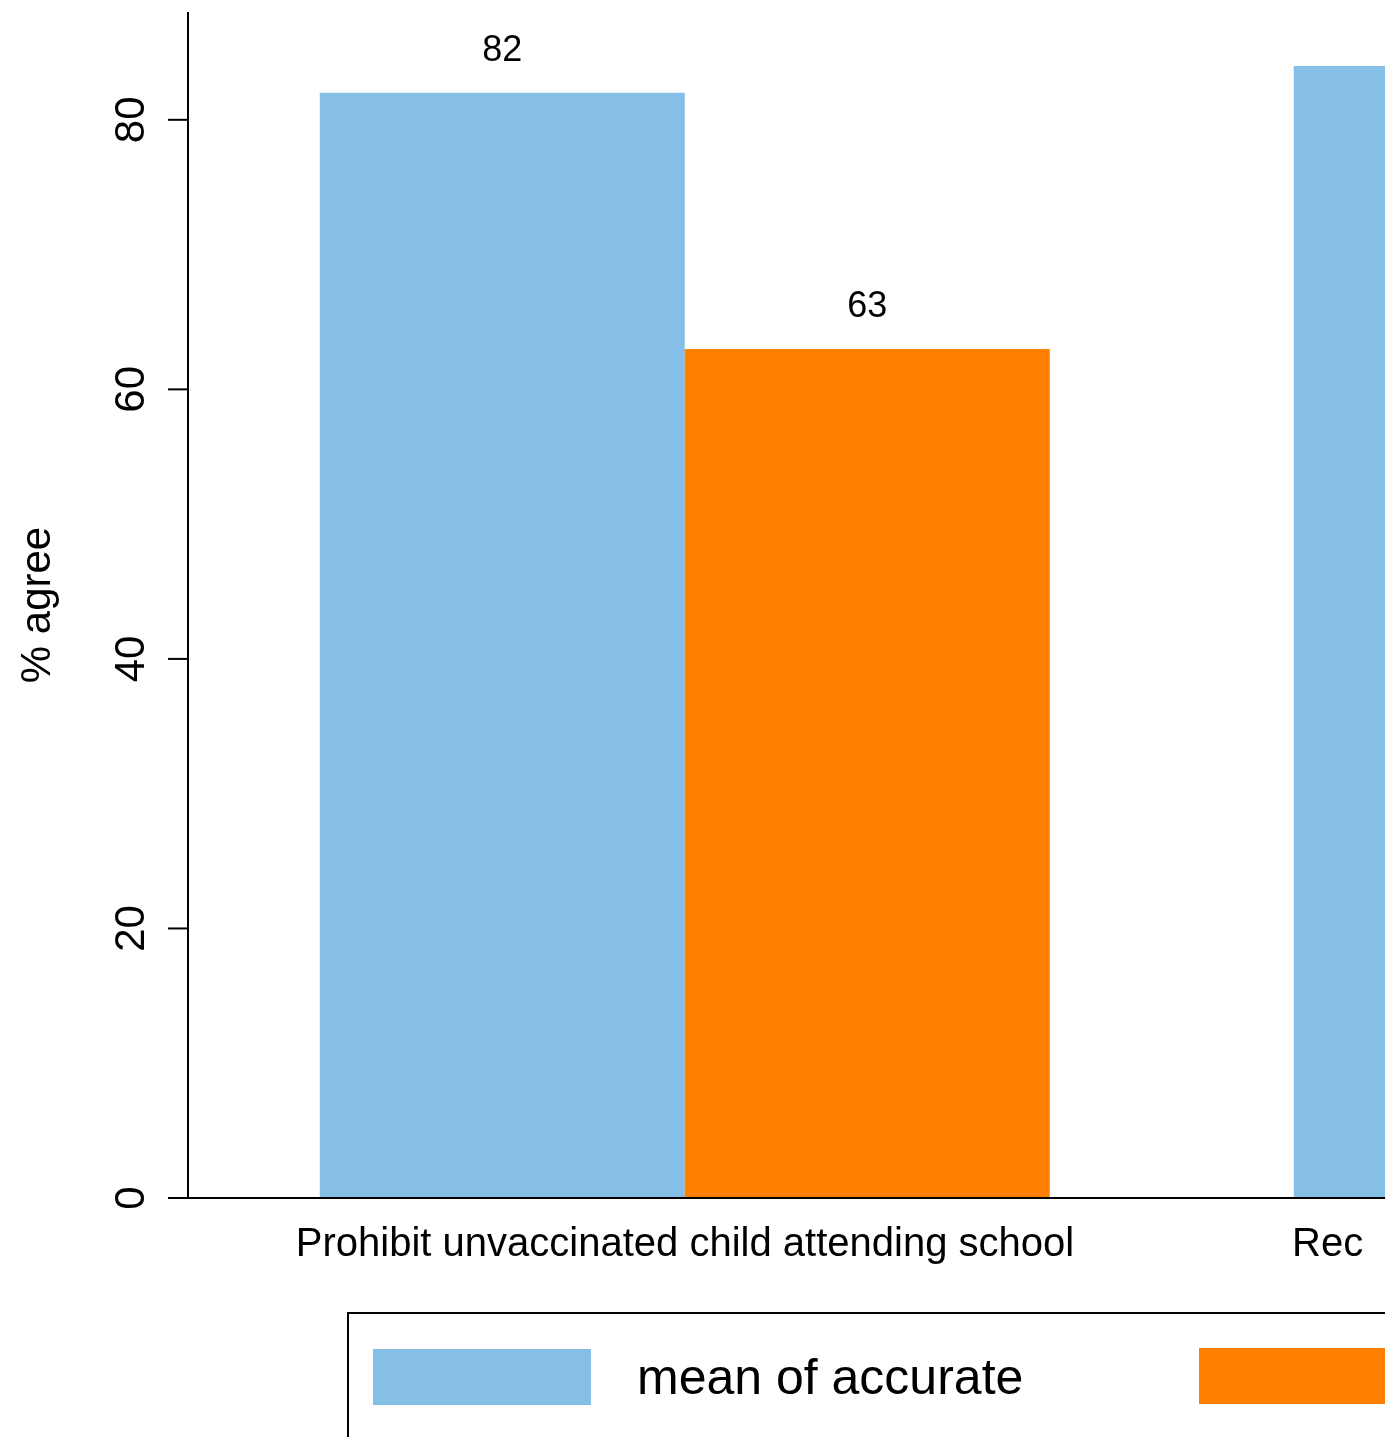 The image size is (1385, 1437). Describe the element at coordinates (502, 48) in the screenshot. I see `data-label: 82` at that location.